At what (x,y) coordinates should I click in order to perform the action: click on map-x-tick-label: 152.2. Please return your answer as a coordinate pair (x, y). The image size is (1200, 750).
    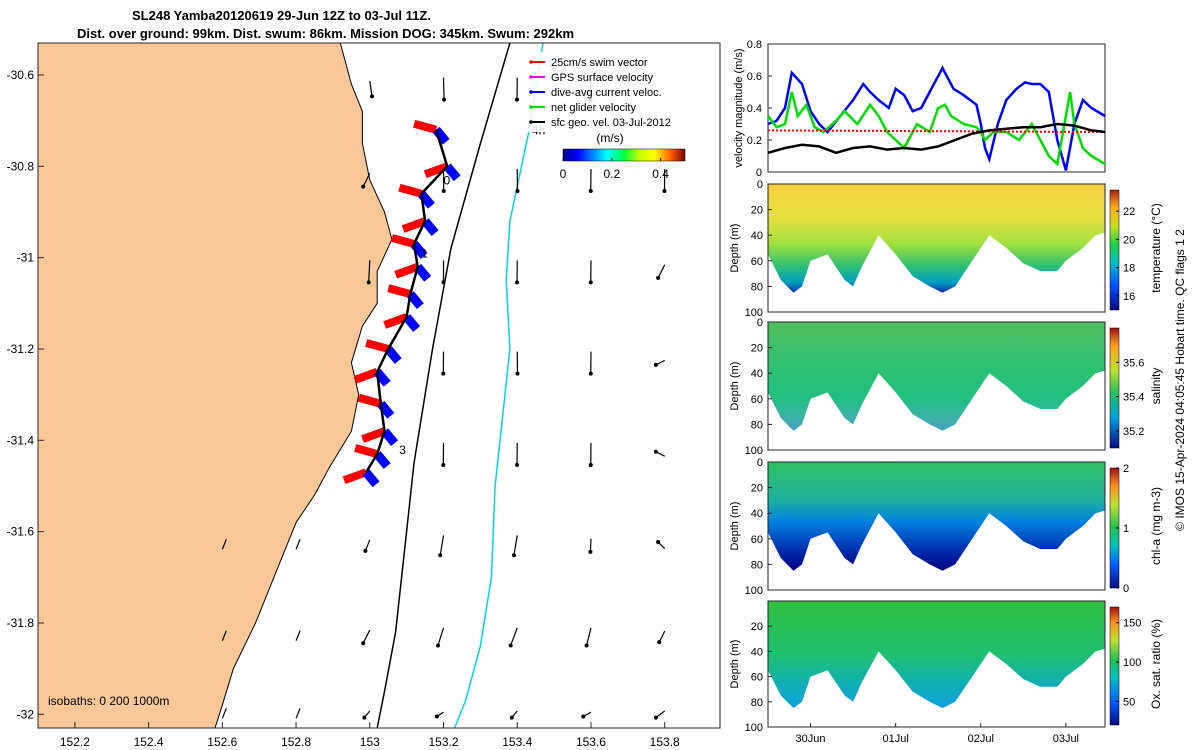
    Looking at the image, I should click on (75, 742).